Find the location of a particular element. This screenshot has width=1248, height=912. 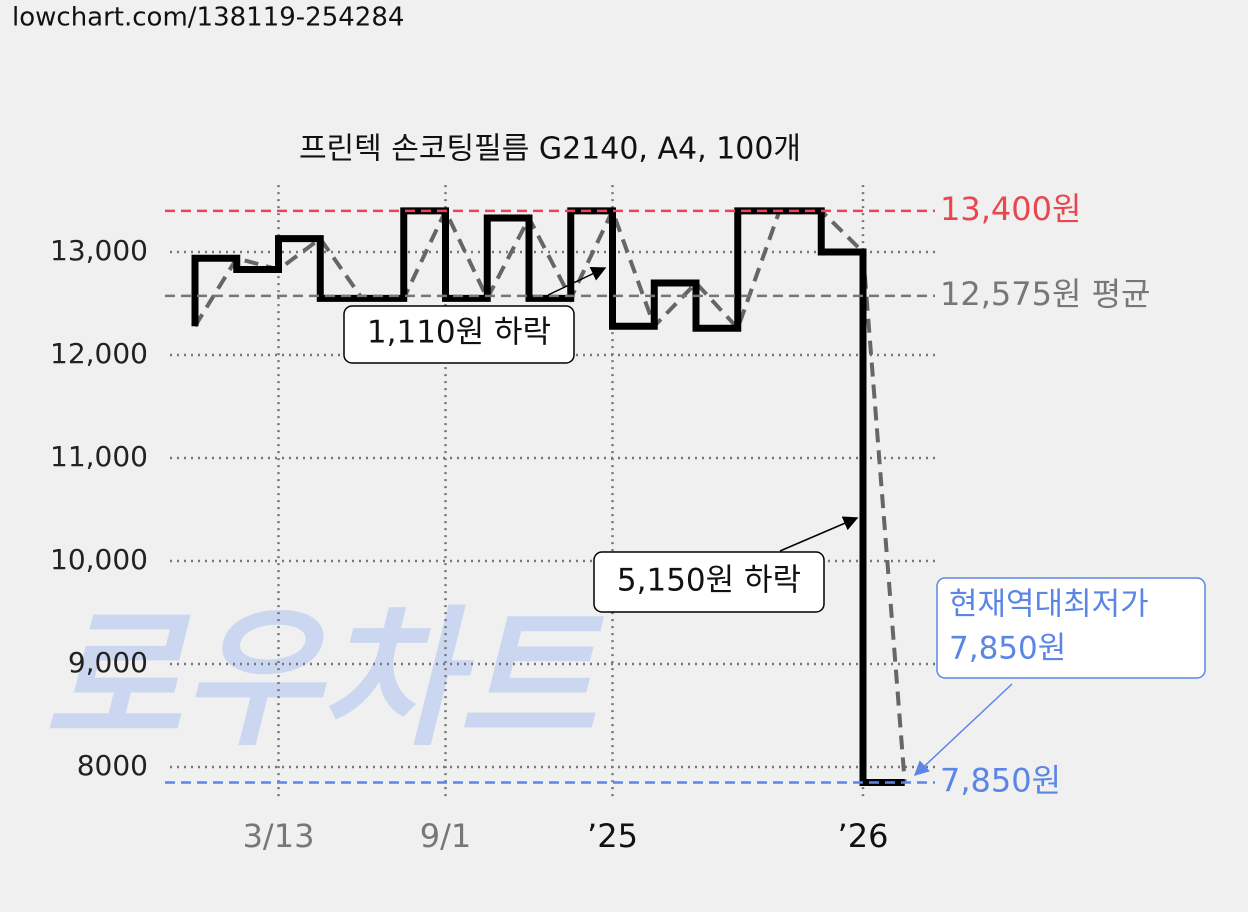

reference-label: 13,400원 is located at coordinates (1010, 209).